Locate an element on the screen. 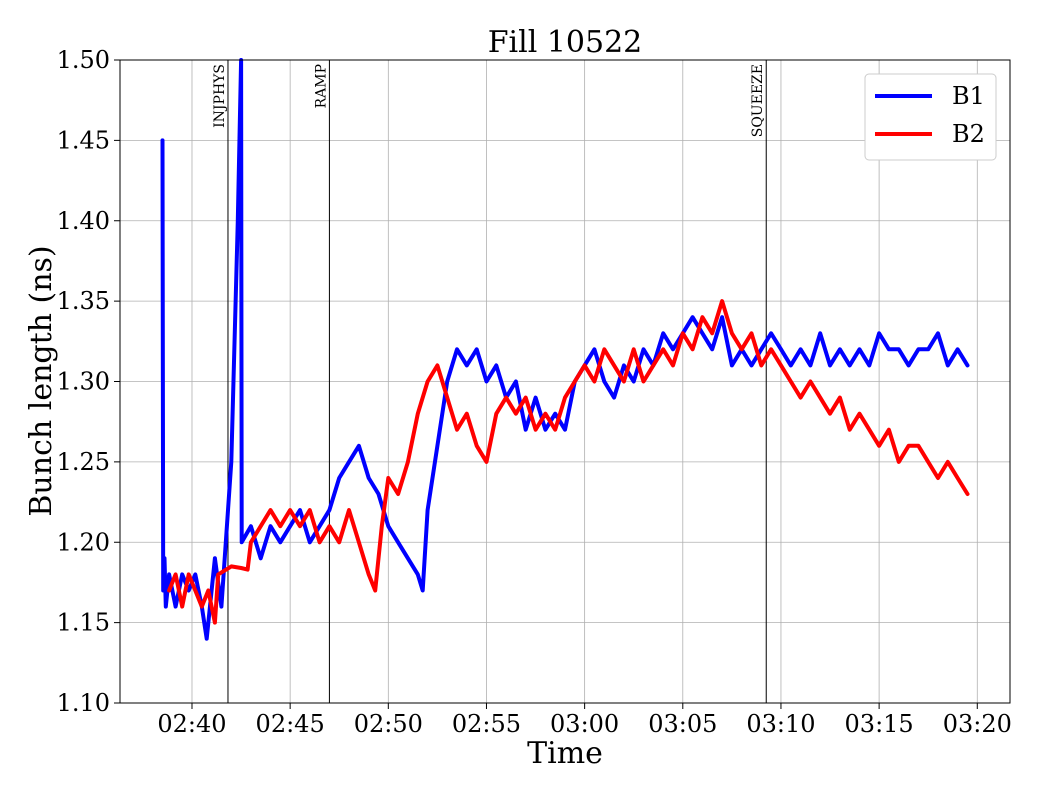  y-tick-label: 1.30 is located at coordinates (83, 382).